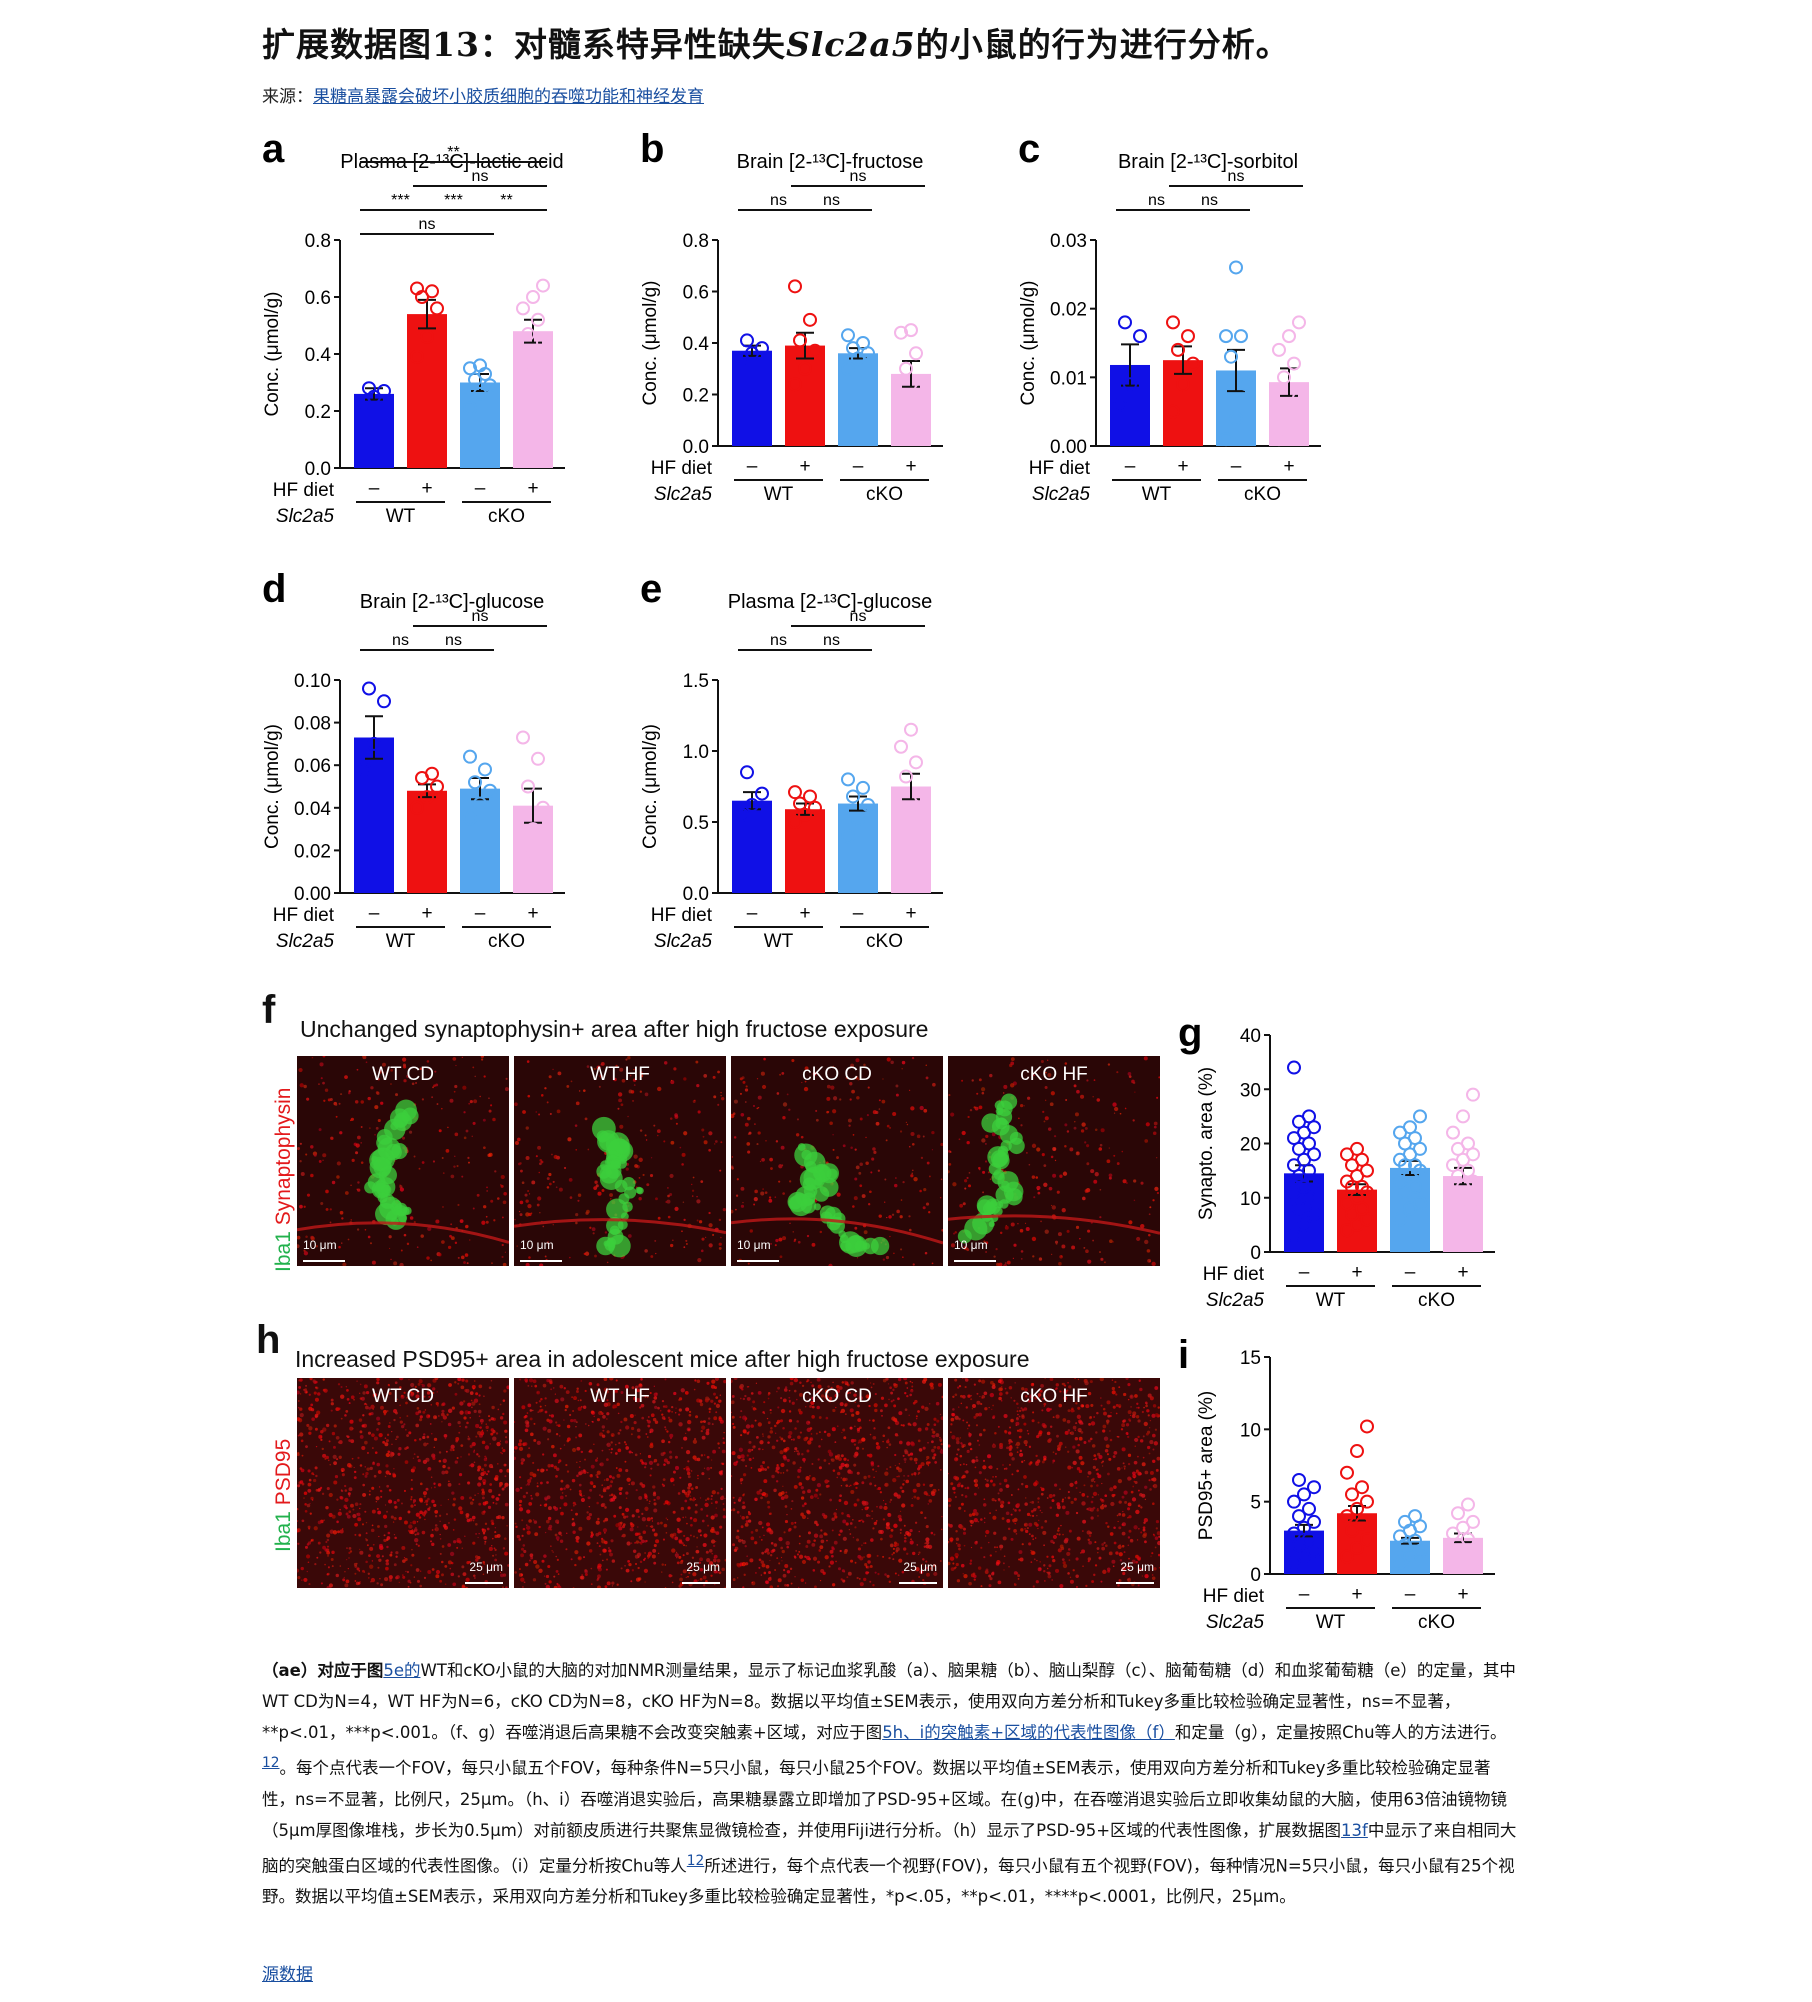 Image resolution: width=1812 pixels, height=2002 pixels. What do you see at coordinates (400, 200) in the screenshot?
I see `sig-label: ***` at bounding box center [400, 200].